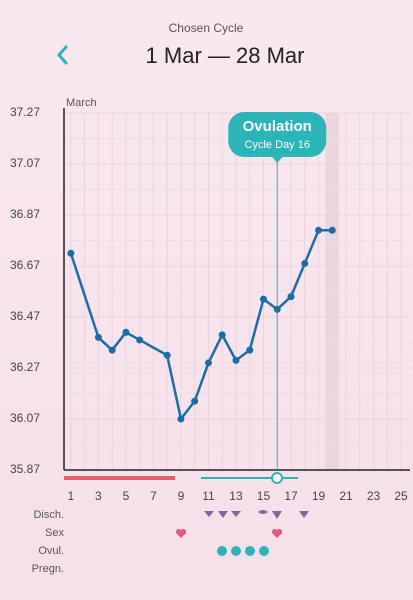 This screenshot has height=600, width=413. What do you see at coordinates (25, 112) in the screenshot?
I see `y-tick-label: 37.27` at bounding box center [25, 112].